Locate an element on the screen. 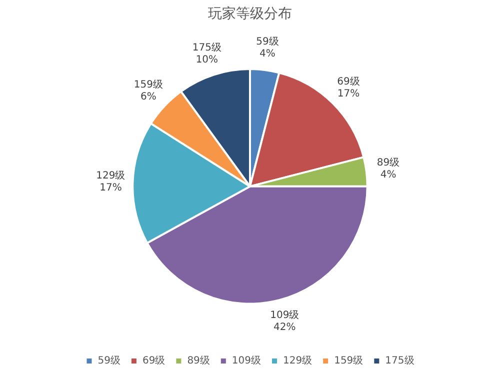  slice-label: 175级 is located at coordinates (207, 47).